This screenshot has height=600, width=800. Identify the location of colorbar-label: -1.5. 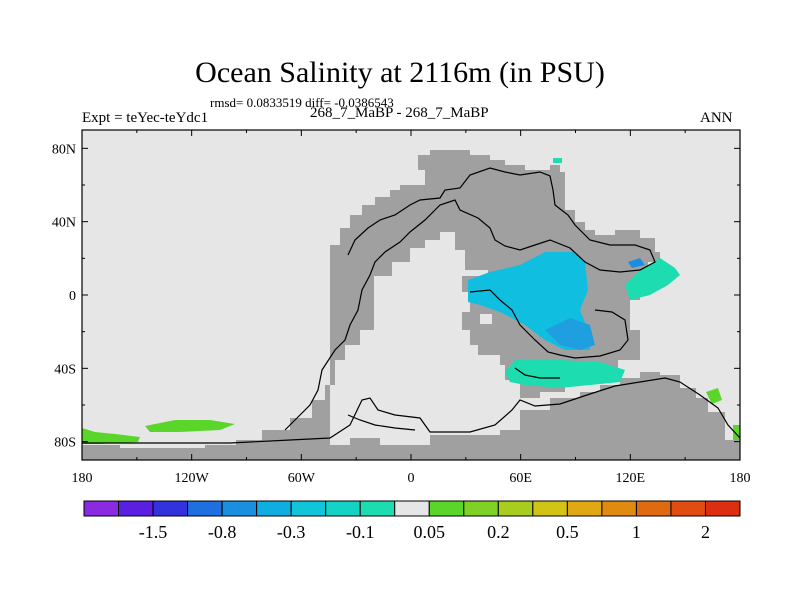
(153, 532).